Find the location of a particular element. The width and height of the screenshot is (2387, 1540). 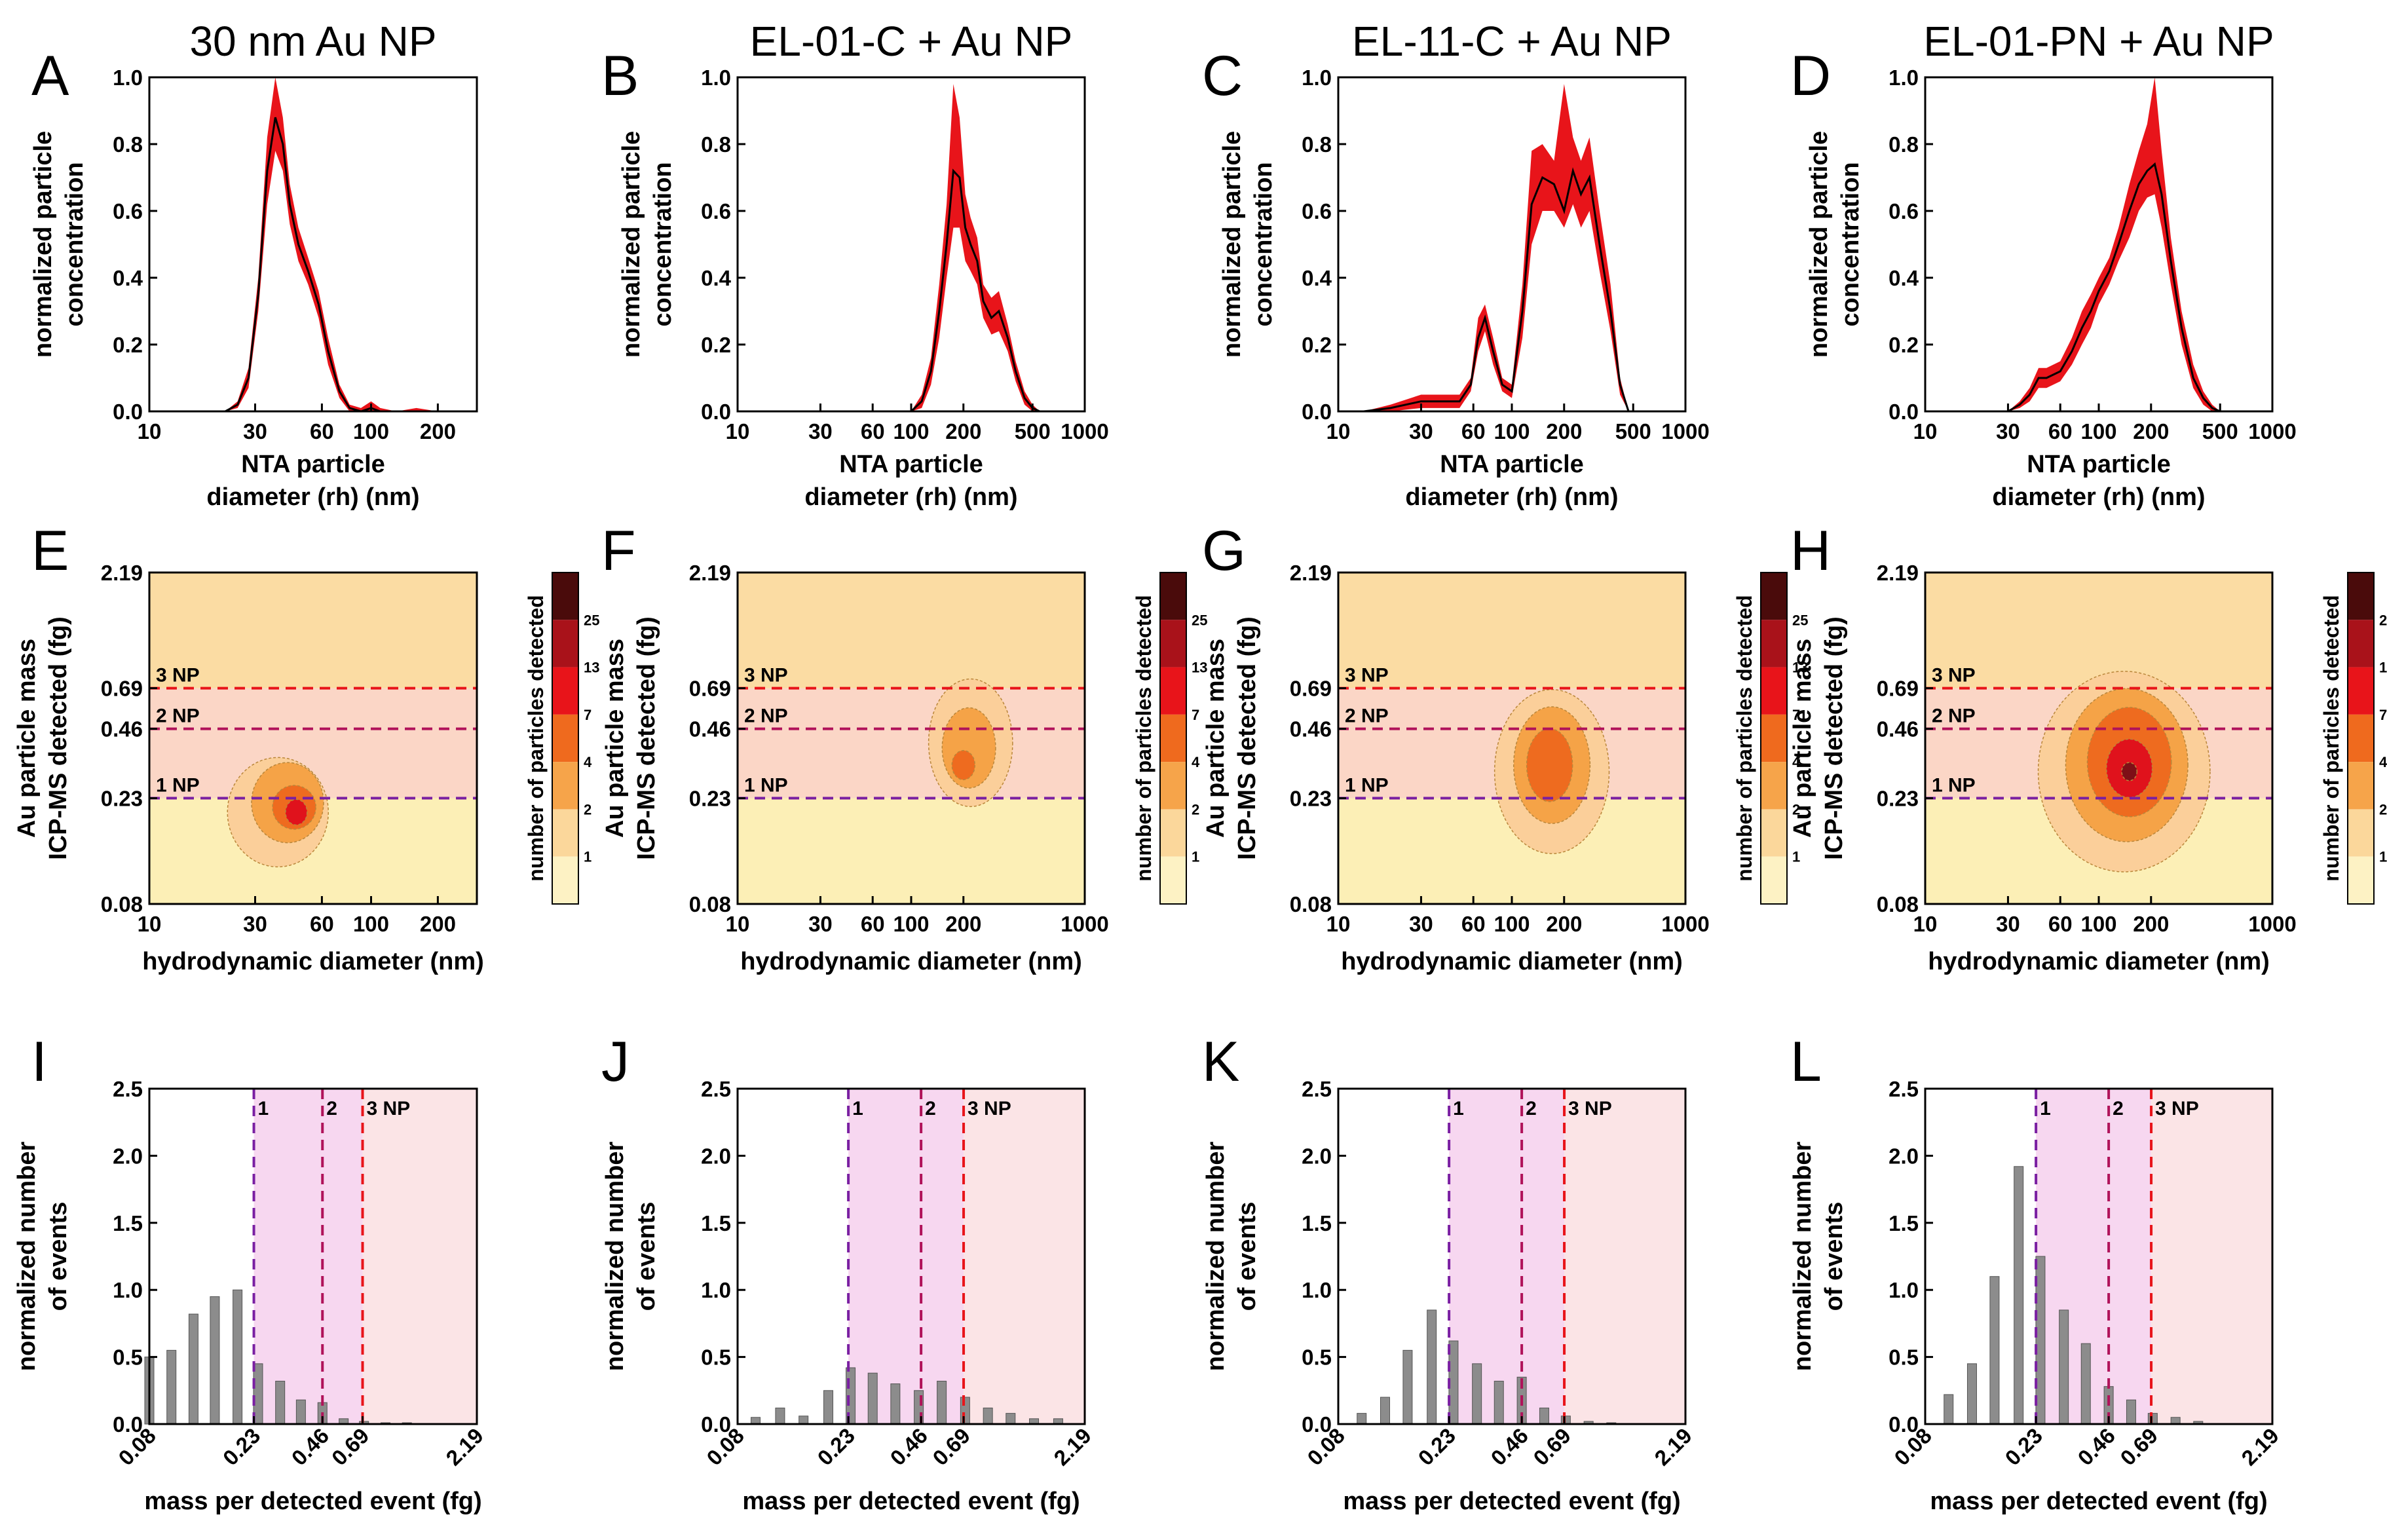

y-tick-label: 1.5 is located at coordinates (716, 1223).